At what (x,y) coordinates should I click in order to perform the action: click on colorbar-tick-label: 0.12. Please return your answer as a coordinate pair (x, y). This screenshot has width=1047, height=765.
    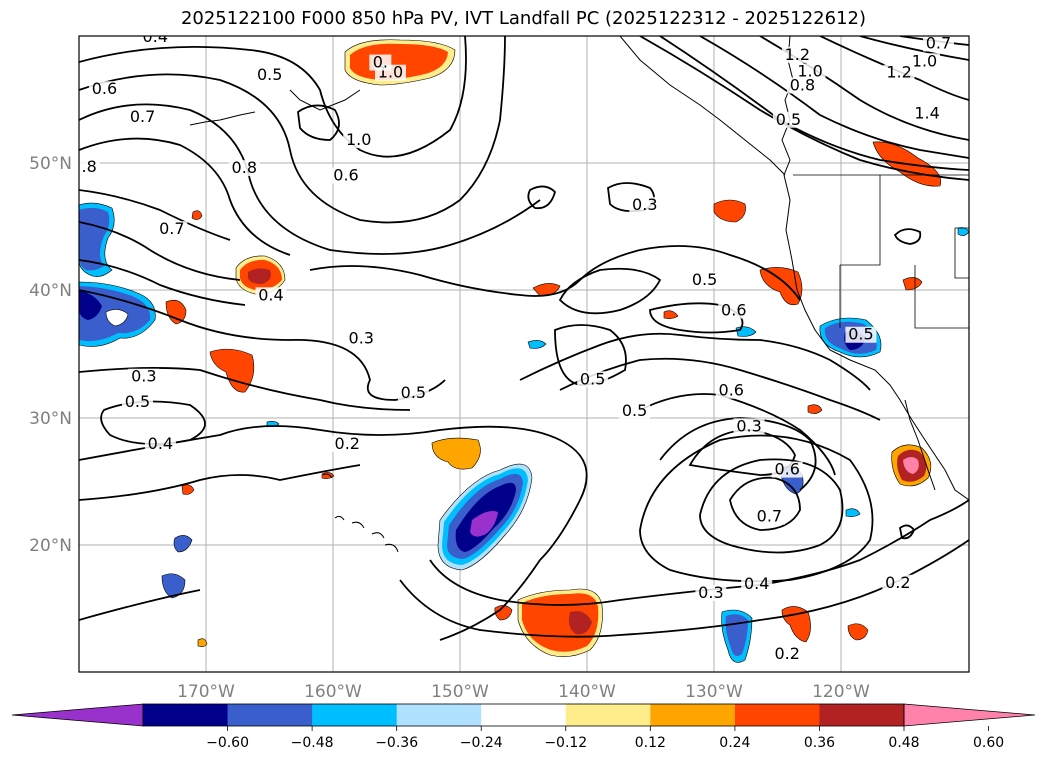
    Looking at the image, I should click on (650, 743).